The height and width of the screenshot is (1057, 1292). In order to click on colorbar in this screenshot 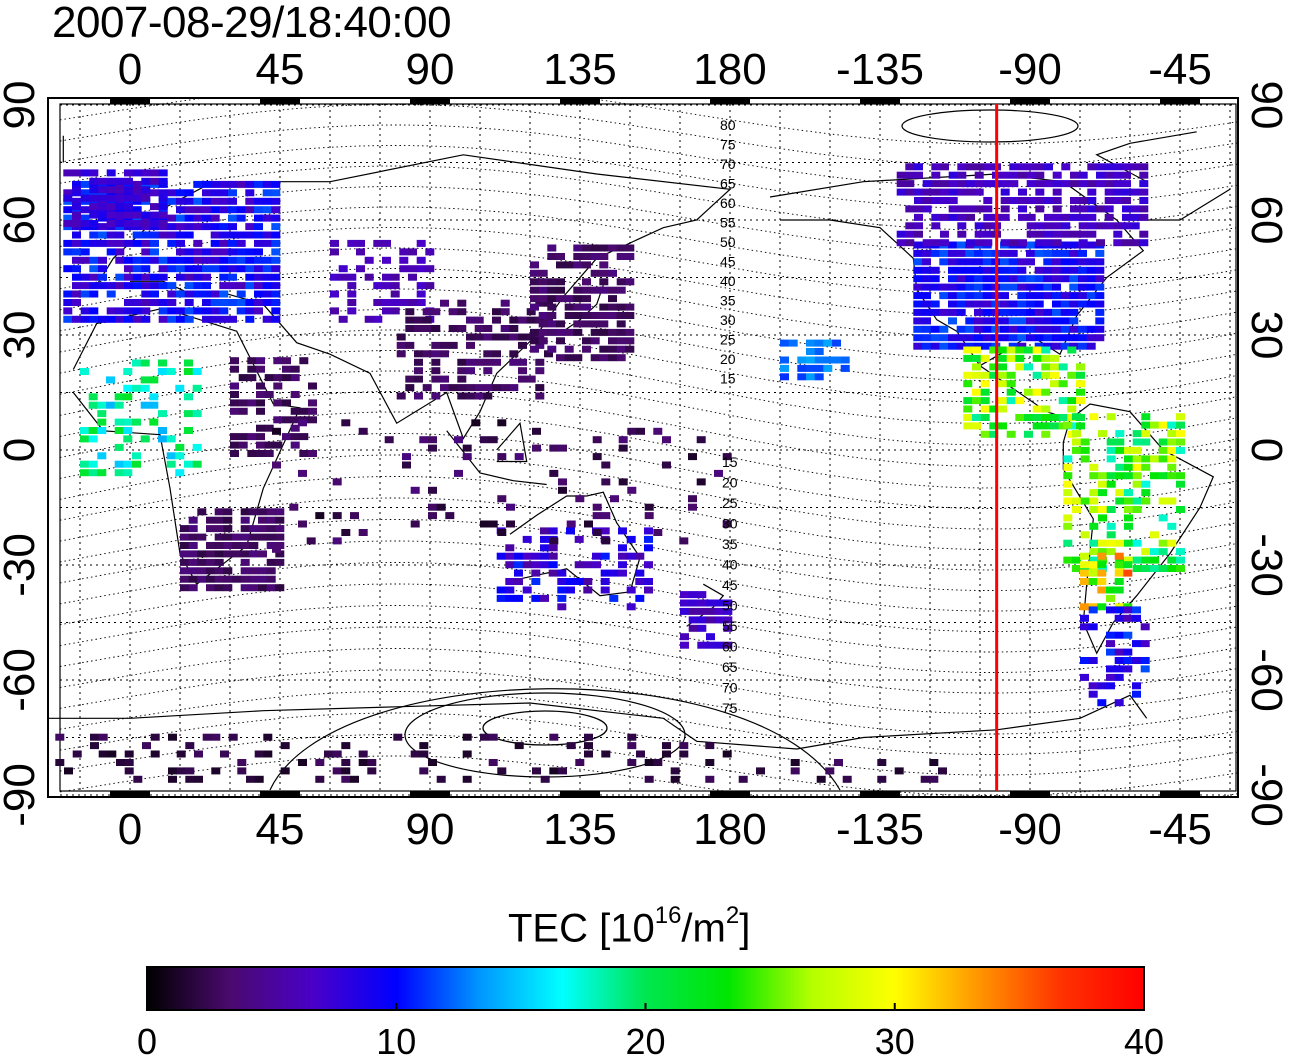, I will do `click(645, 988)`.